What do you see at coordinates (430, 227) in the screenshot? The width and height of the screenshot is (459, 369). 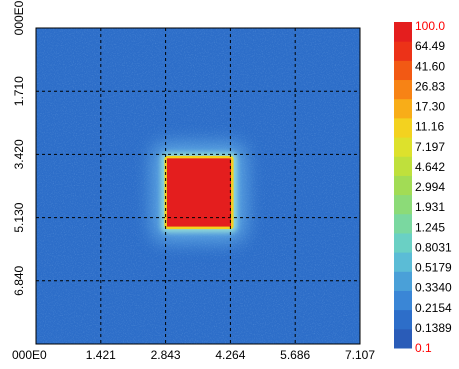 I see `colorbar-label: 1.245` at bounding box center [430, 227].